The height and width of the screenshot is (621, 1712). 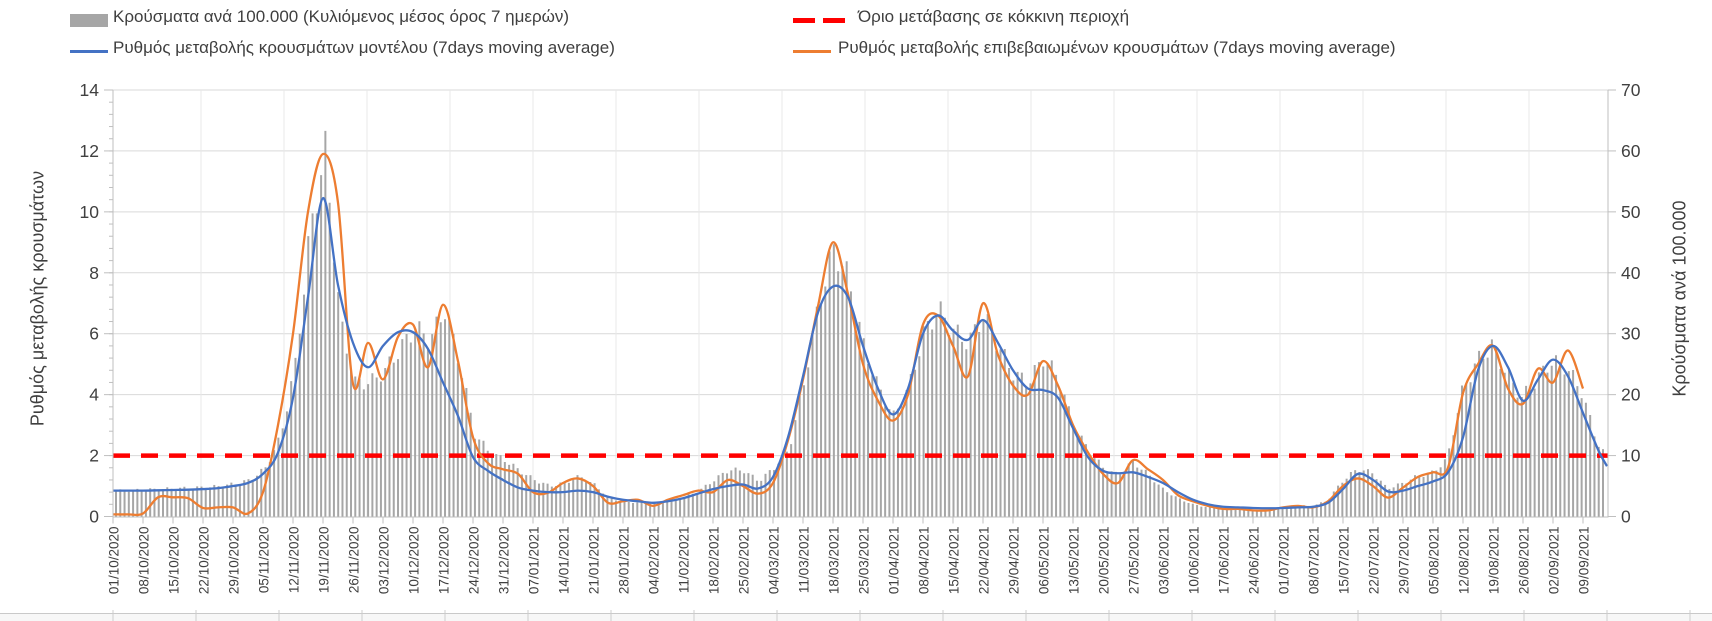 I want to click on svg-text: 2, so click(x=94, y=456).